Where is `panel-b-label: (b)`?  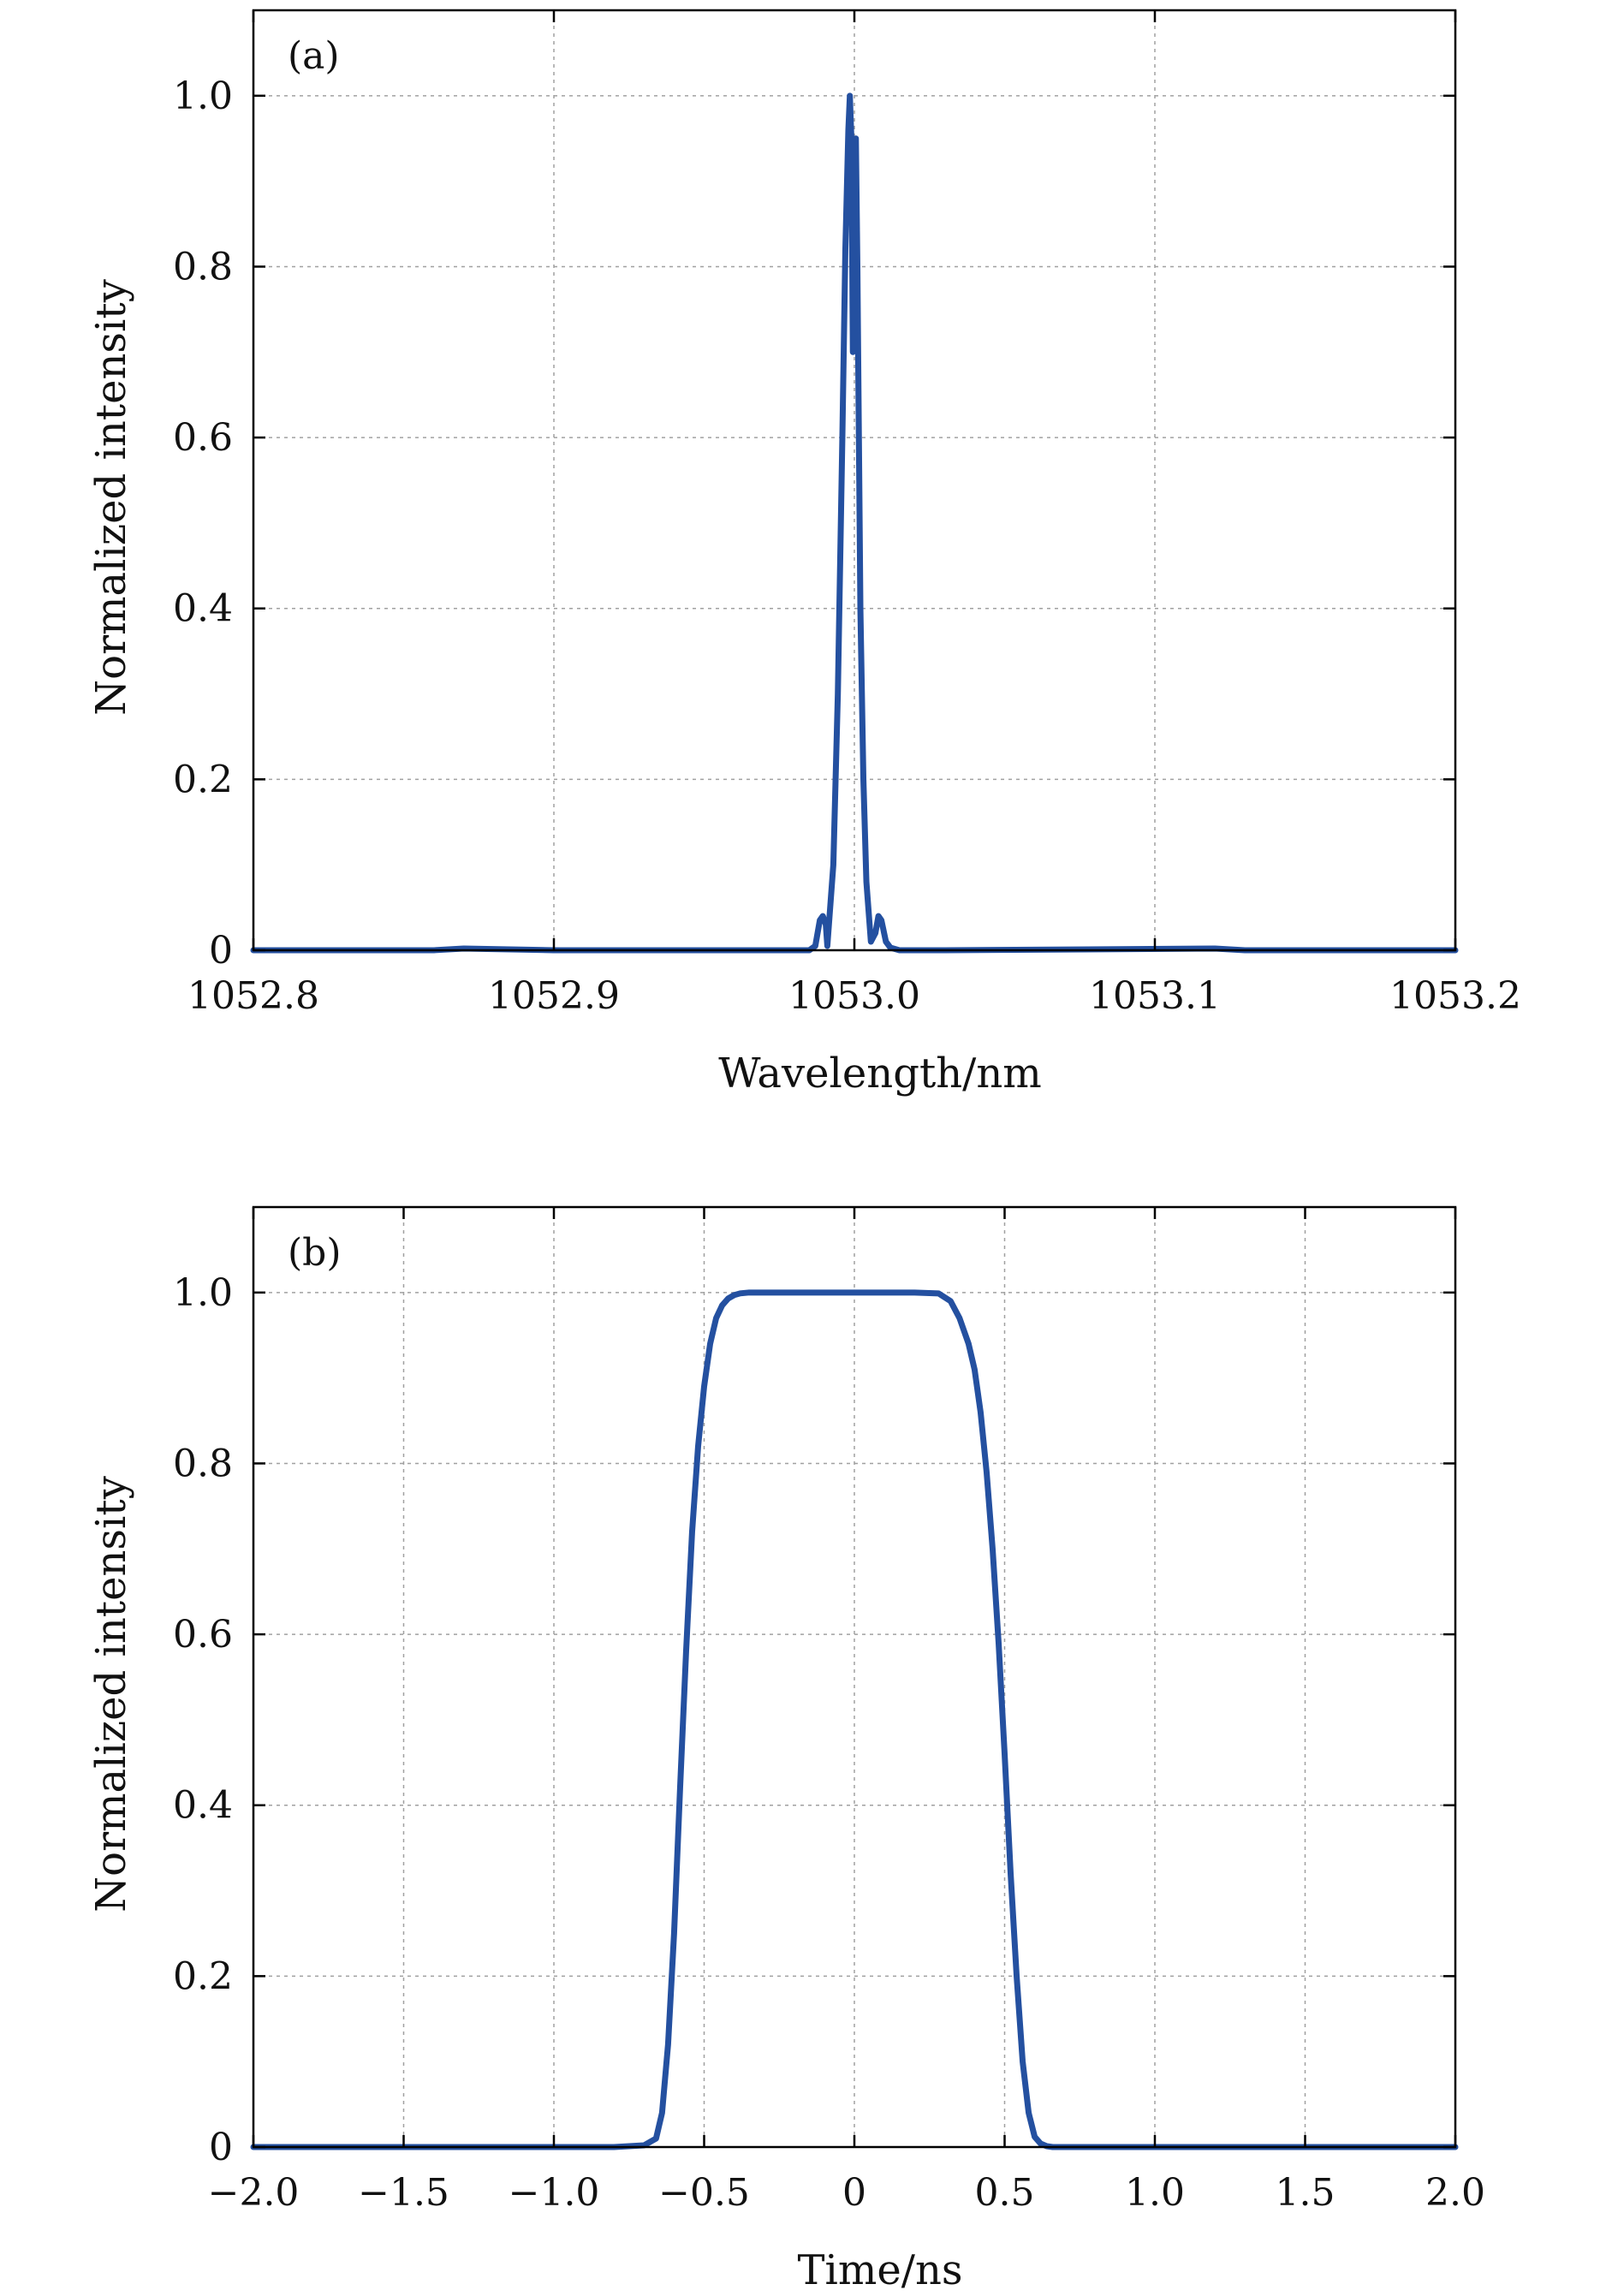
panel-b-label: (b) is located at coordinates (315, 1253).